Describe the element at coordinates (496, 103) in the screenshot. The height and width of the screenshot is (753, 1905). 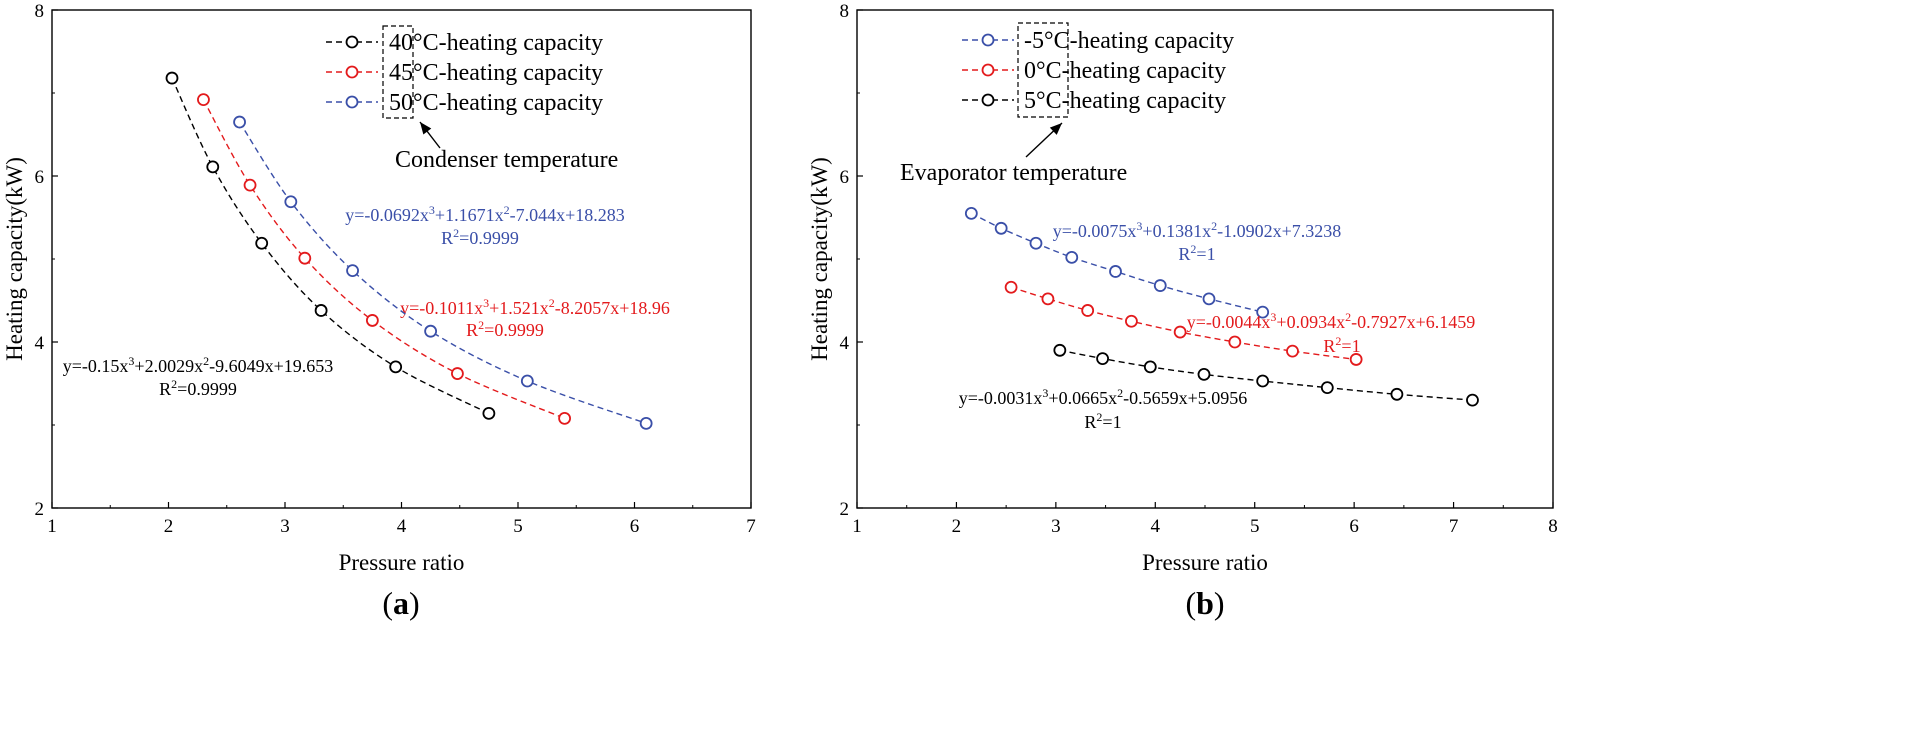
I see `legend-label: 50°C-heating capacity` at that location.